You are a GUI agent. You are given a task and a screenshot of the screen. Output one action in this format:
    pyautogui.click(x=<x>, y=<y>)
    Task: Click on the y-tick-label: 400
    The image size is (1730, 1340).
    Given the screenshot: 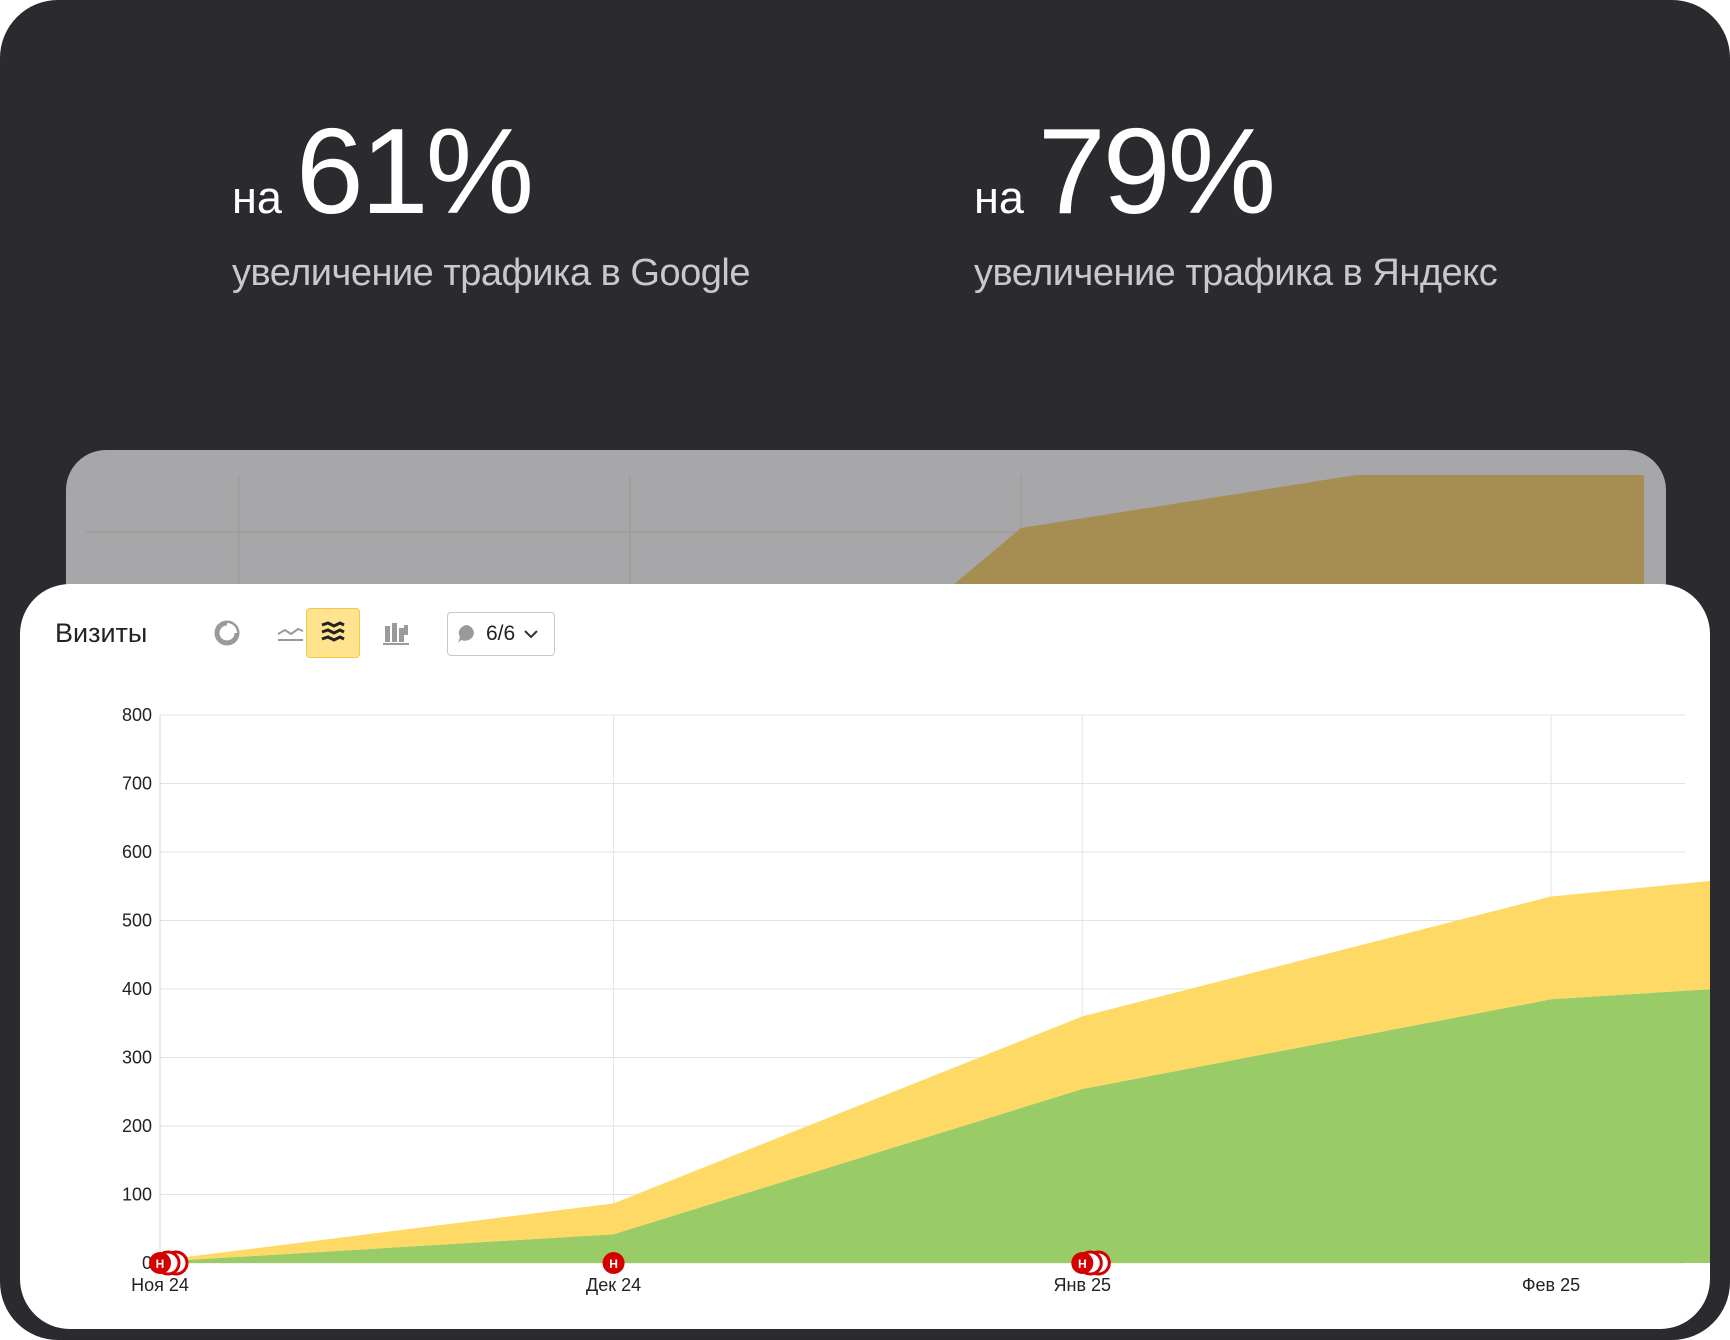 What is the action you would take?
    pyautogui.click(x=137, y=989)
    